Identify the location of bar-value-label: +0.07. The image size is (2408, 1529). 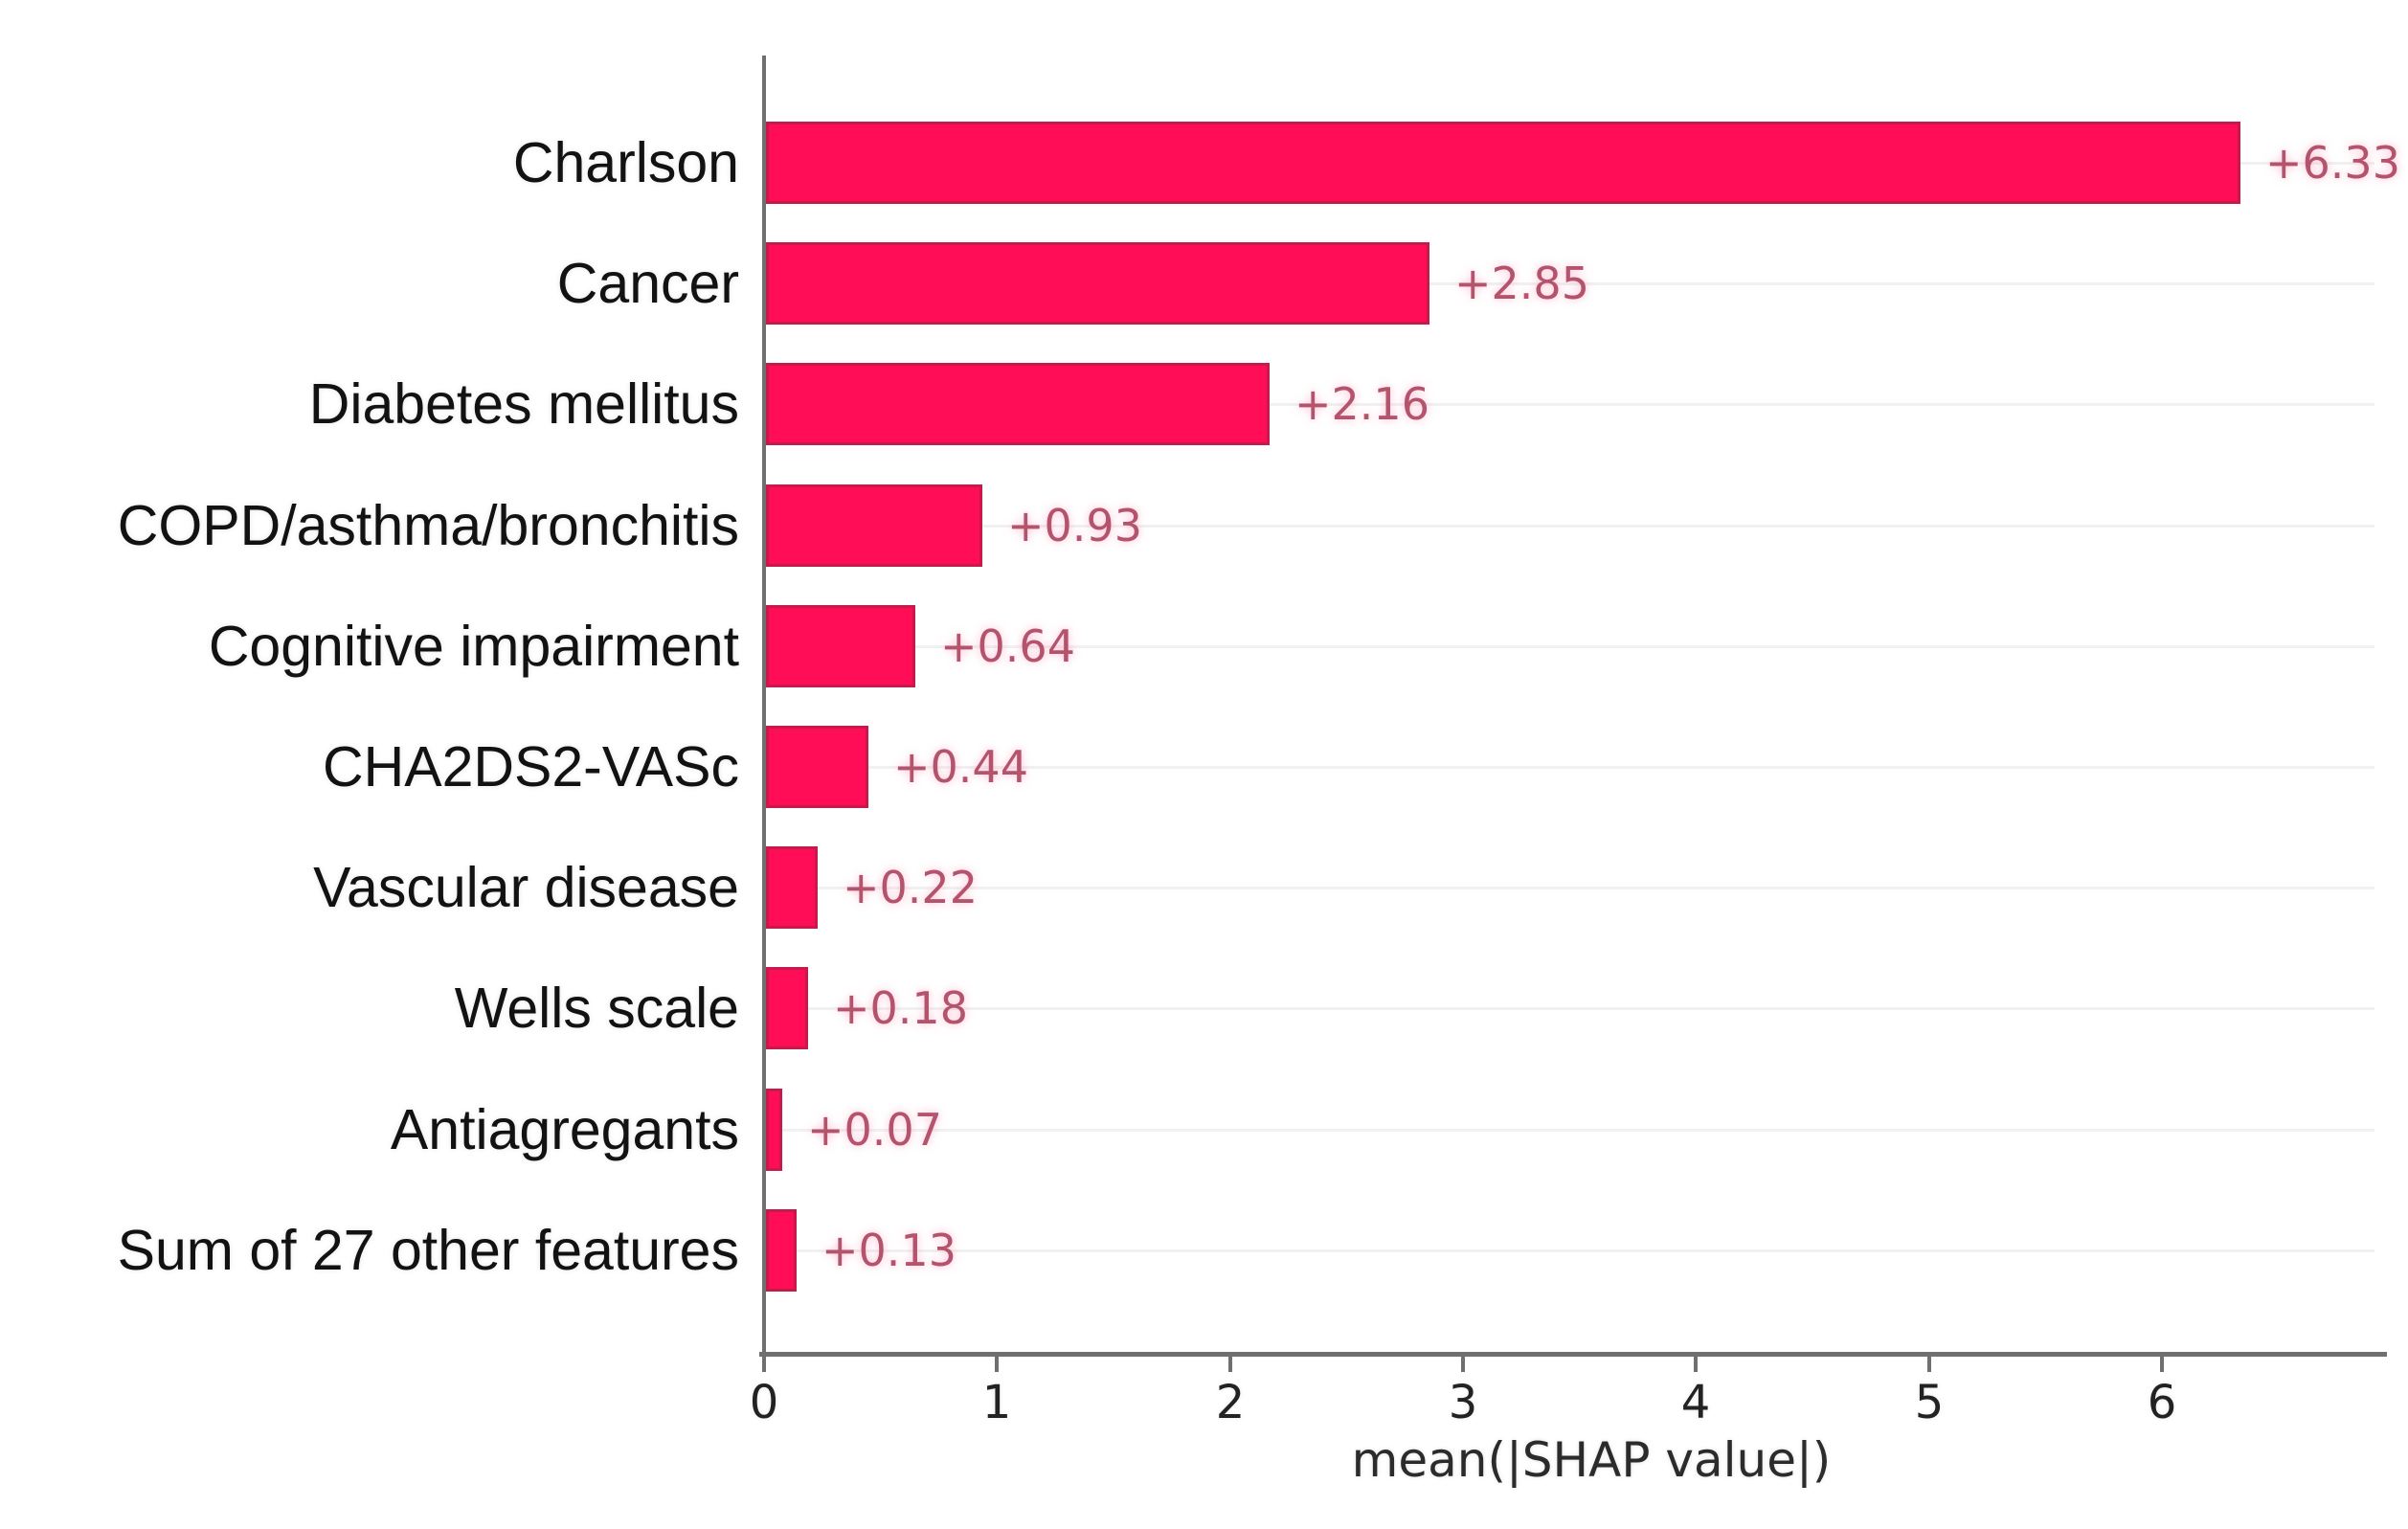
(874, 1130).